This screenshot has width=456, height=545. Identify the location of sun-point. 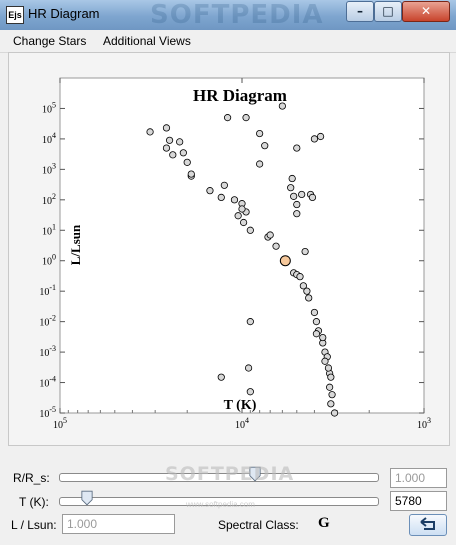
(285, 261).